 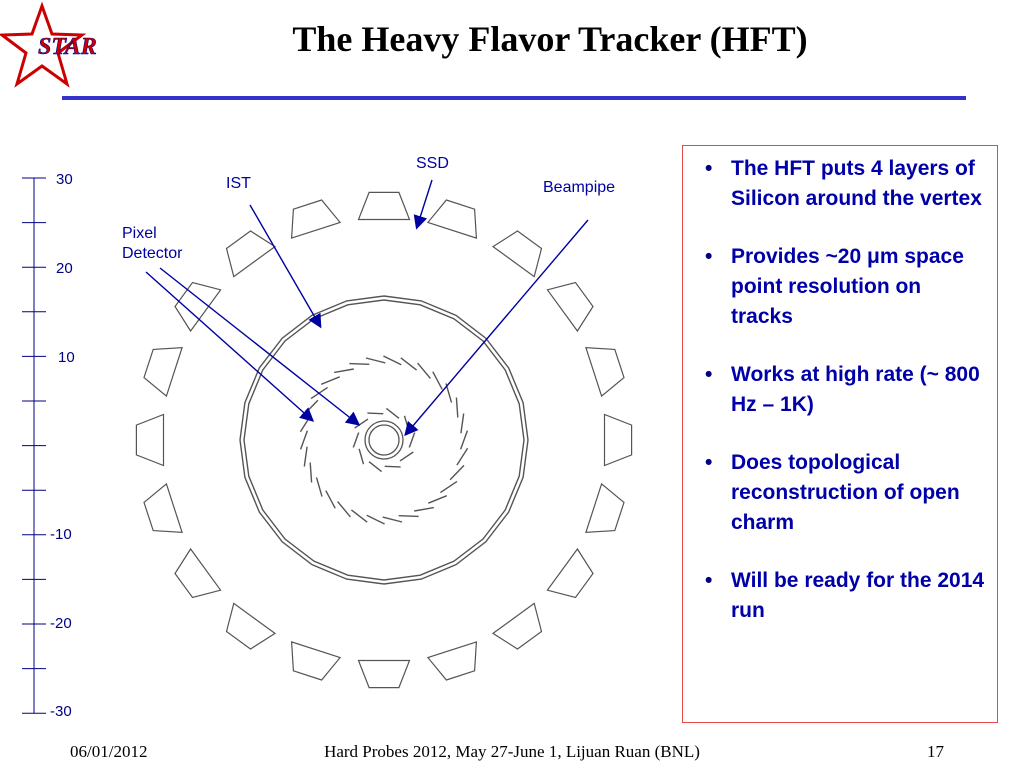 What do you see at coordinates (496, 328) in the screenshot?
I see `beampipe-arrow` at bounding box center [496, 328].